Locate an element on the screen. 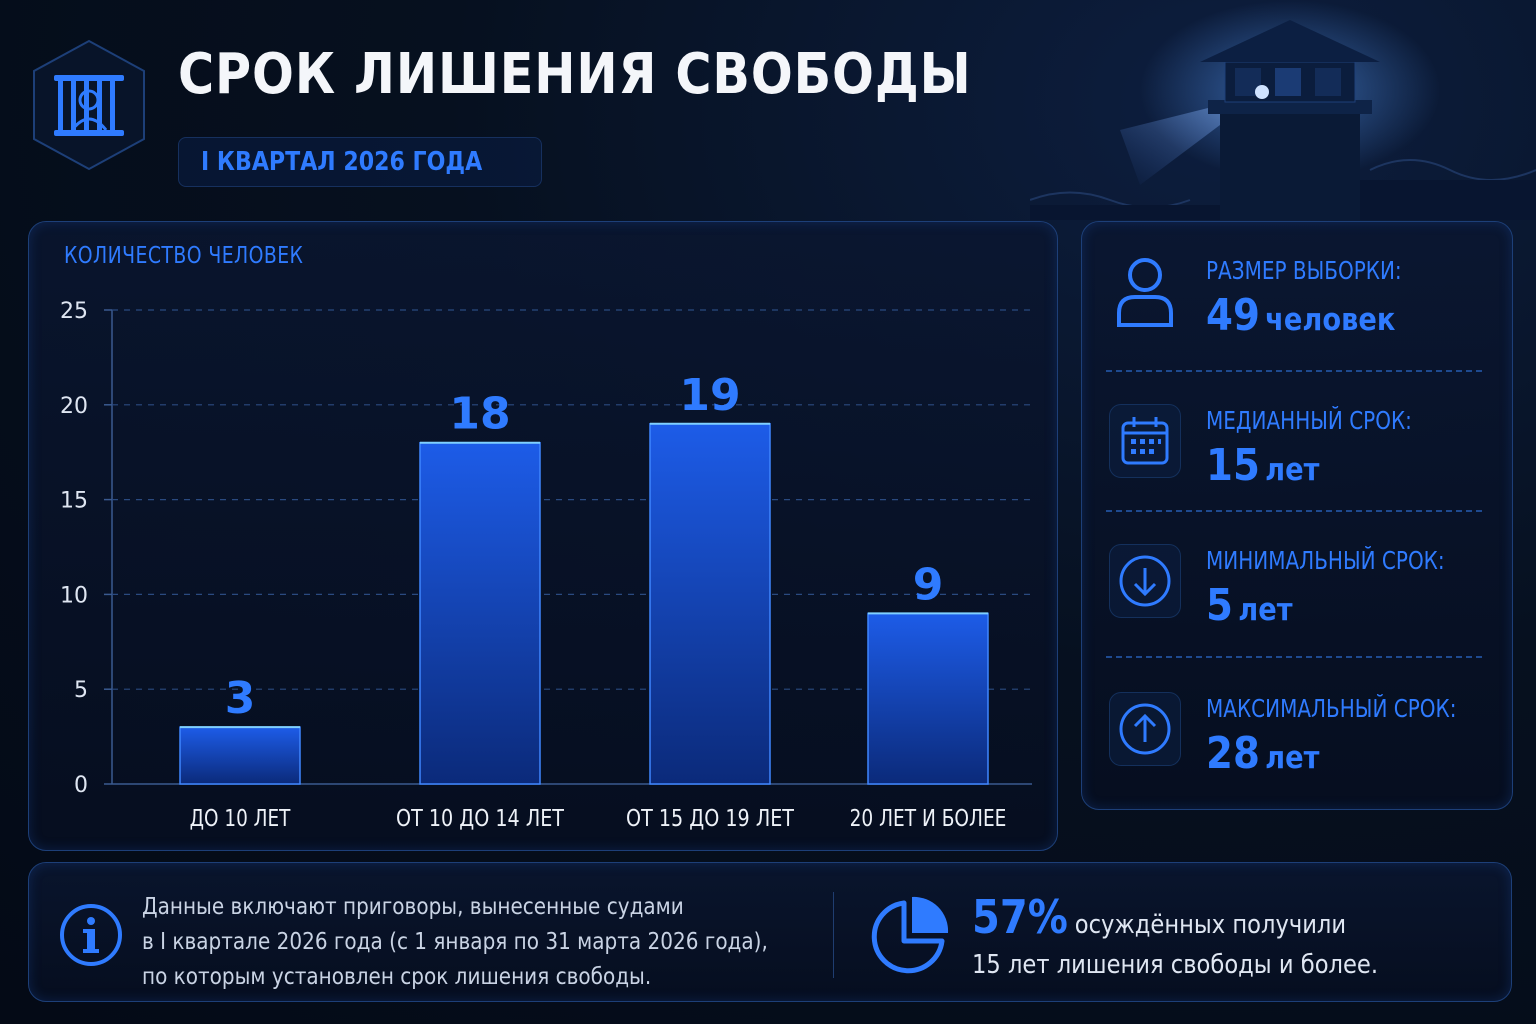 This screenshot has width=1536, height=1024. data-label: 9 is located at coordinates (928, 584).